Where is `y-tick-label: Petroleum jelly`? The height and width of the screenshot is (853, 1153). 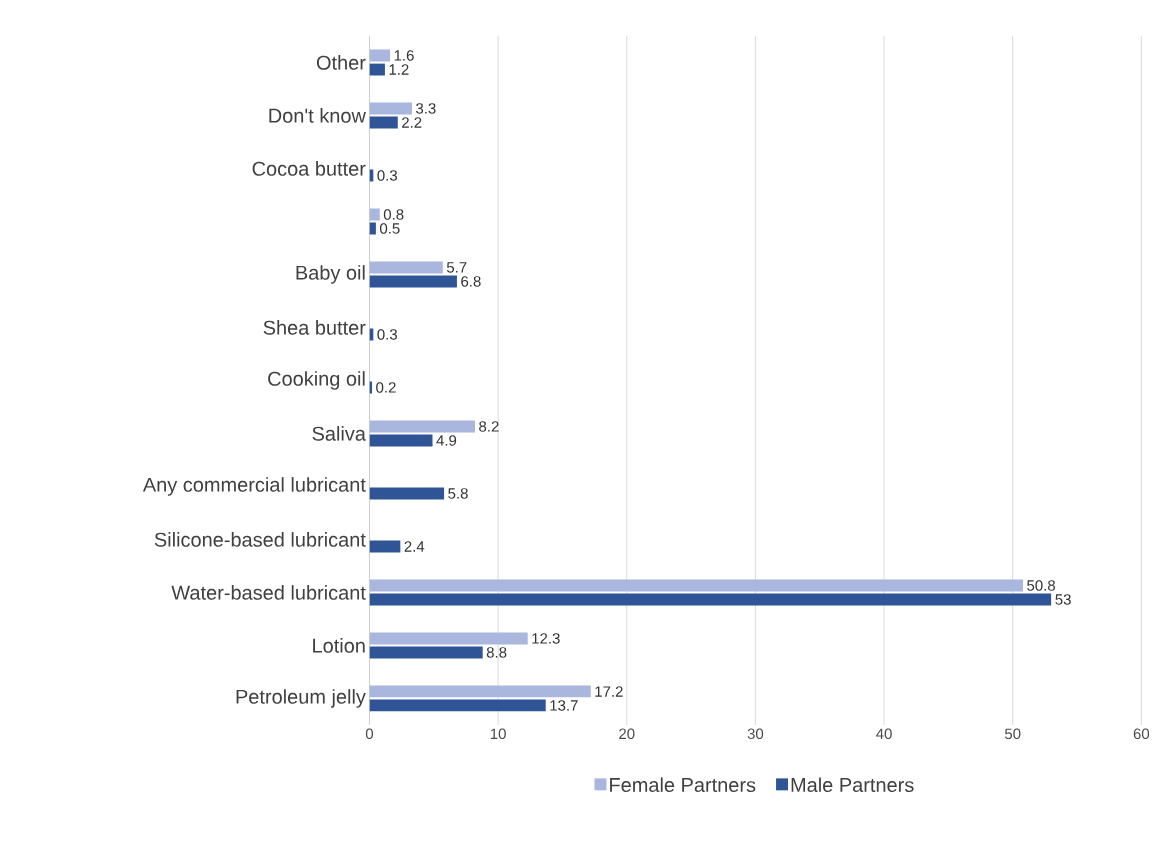
y-tick-label: Petroleum jelly is located at coordinates (301, 698).